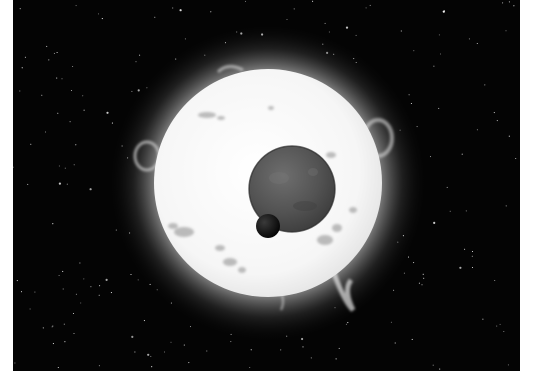 The image size is (543, 381). I want to click on large-planet, so click(292, 189).